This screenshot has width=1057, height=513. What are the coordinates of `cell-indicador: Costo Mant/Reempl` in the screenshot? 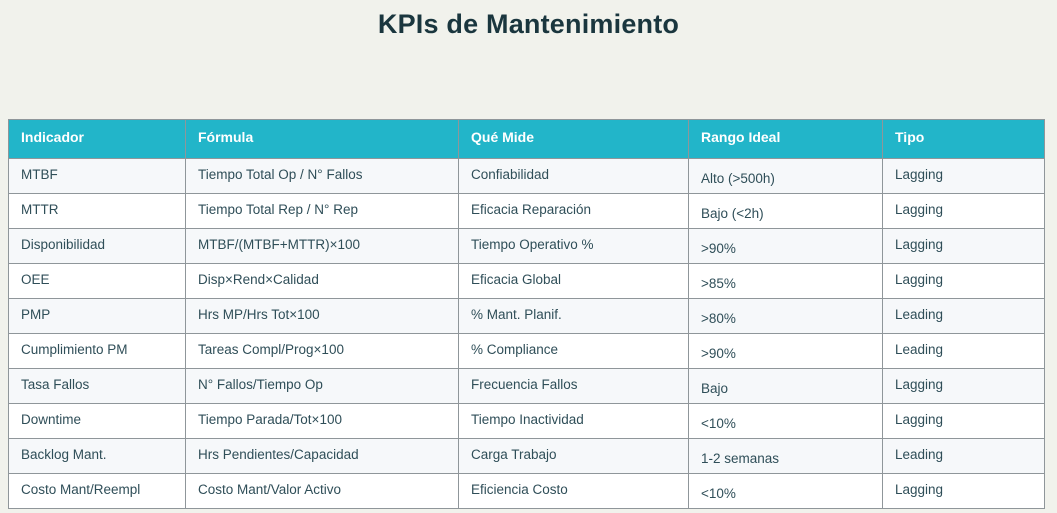 It's located at (97, 491).